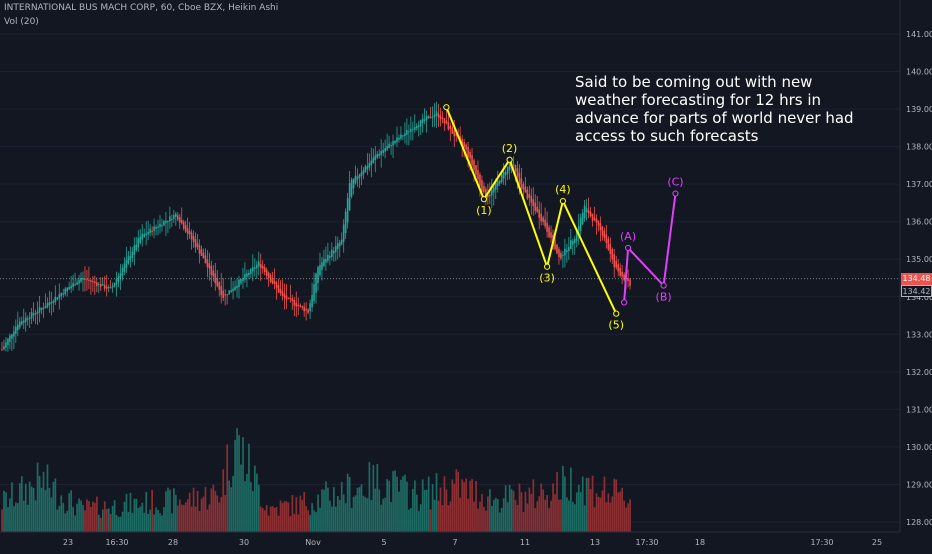 This screenshot has height=554, width=932. What do you see at coordinates (919, 259) in the screenshot?
I see `price-tick: 135.00` at bounding box center [919, 259].